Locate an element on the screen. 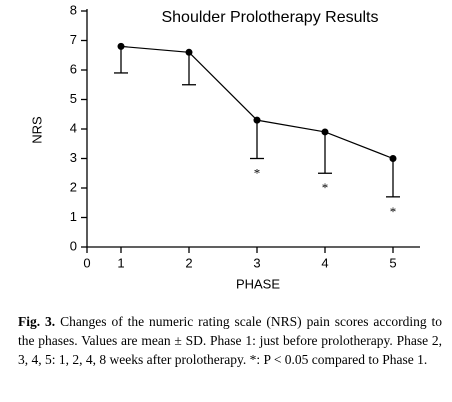  x-tick-label: 1 is located at coordinates (120, 262).